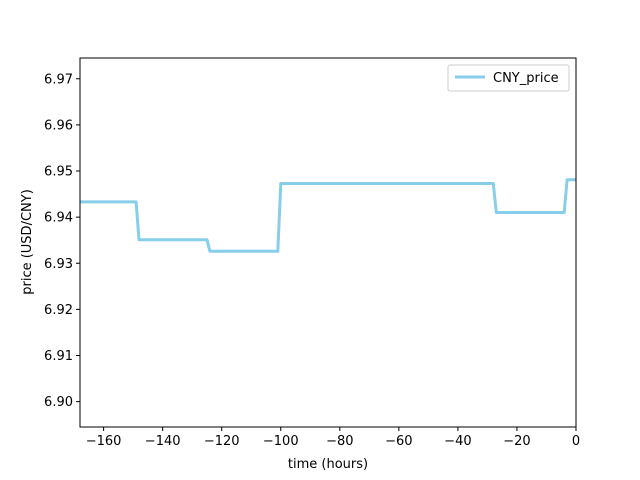  What do you see at coordinates (339, 441) in the screenshot?
I see `x-tick-label: −80` at bounding box center [339, 441].